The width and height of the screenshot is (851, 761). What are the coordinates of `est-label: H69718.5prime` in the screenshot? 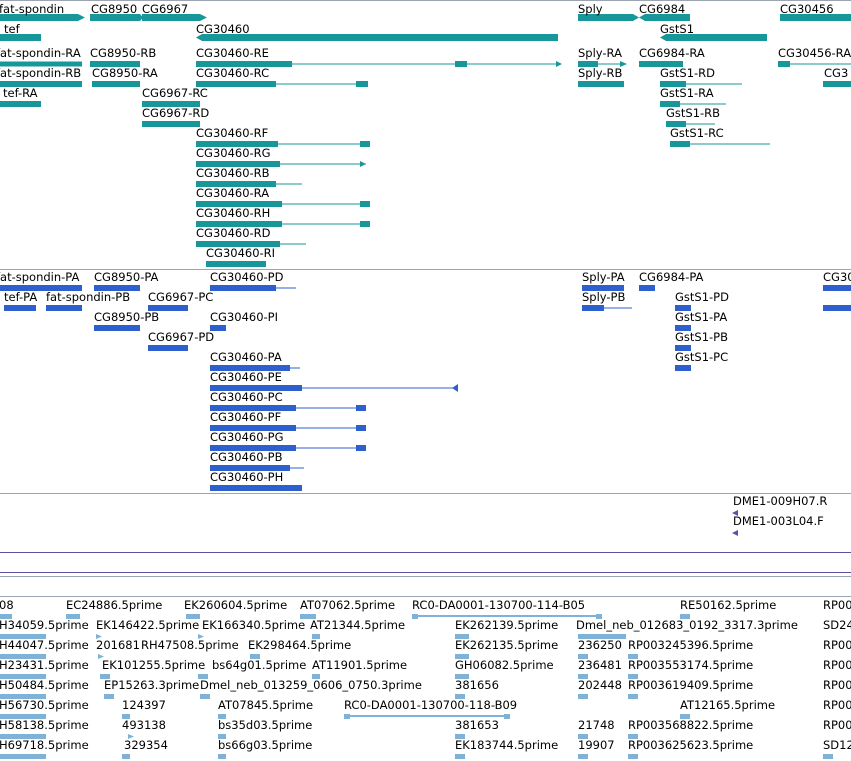 It's located at (44, 745).